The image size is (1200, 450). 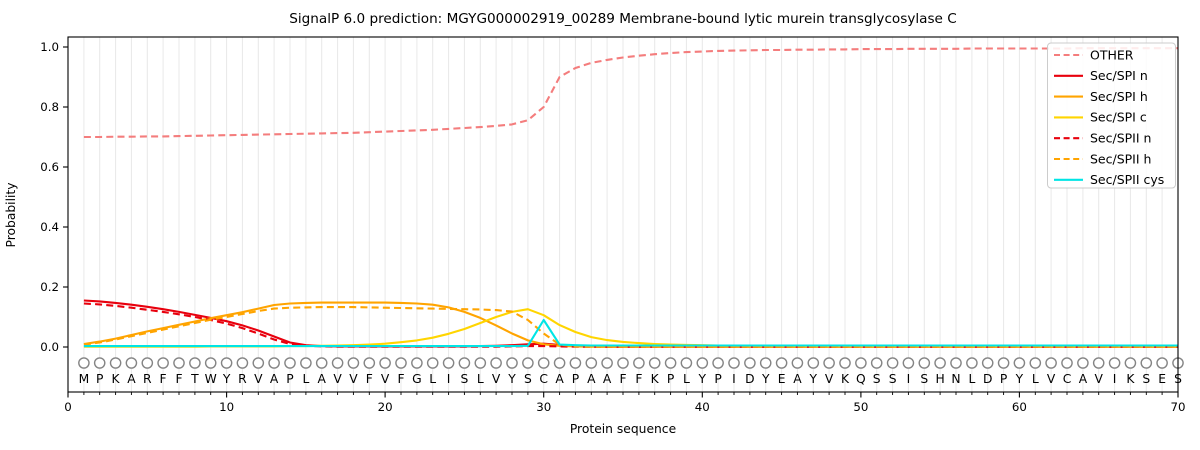 I want to click on residue-letter: Q, so click(x=861, y=379).